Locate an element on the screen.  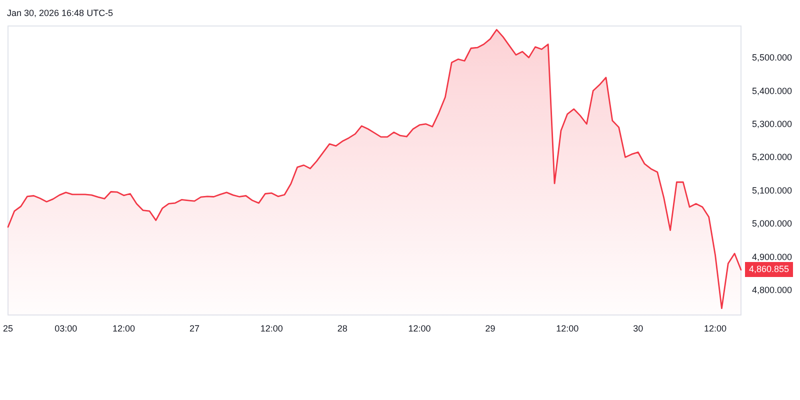
y-tick-label: 5,200.000 is located at coordinates (772, 157).